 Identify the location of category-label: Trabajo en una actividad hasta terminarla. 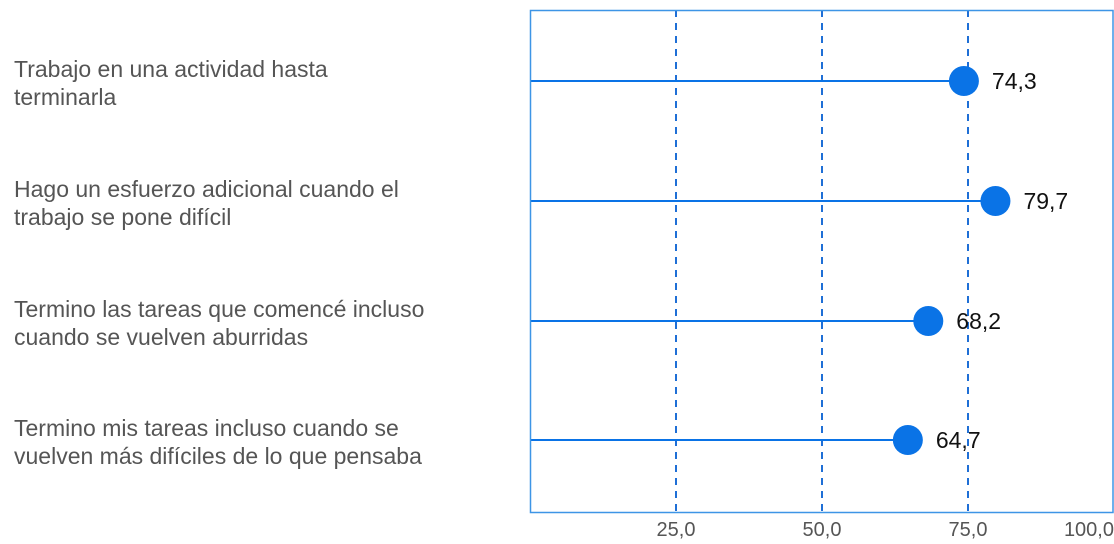
(171, 83).